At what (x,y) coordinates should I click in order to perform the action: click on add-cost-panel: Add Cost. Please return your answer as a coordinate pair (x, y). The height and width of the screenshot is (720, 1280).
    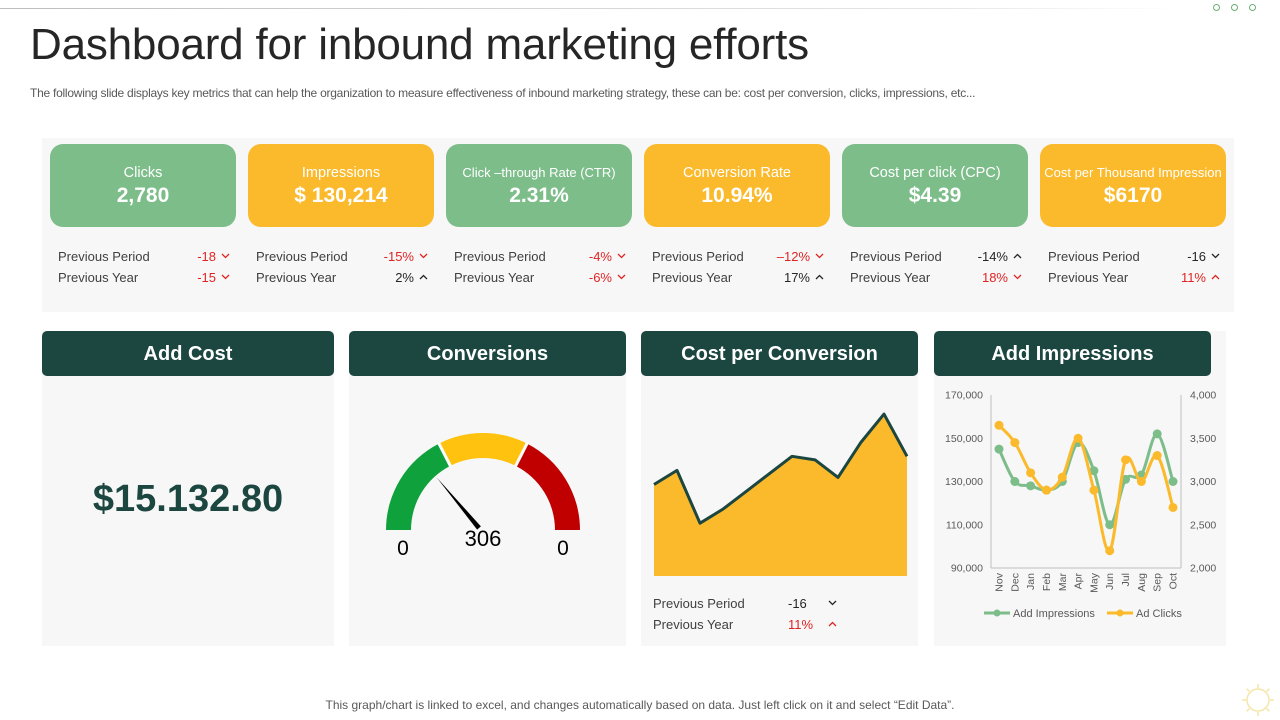
    Looking at the image, I should click on (188, 488).